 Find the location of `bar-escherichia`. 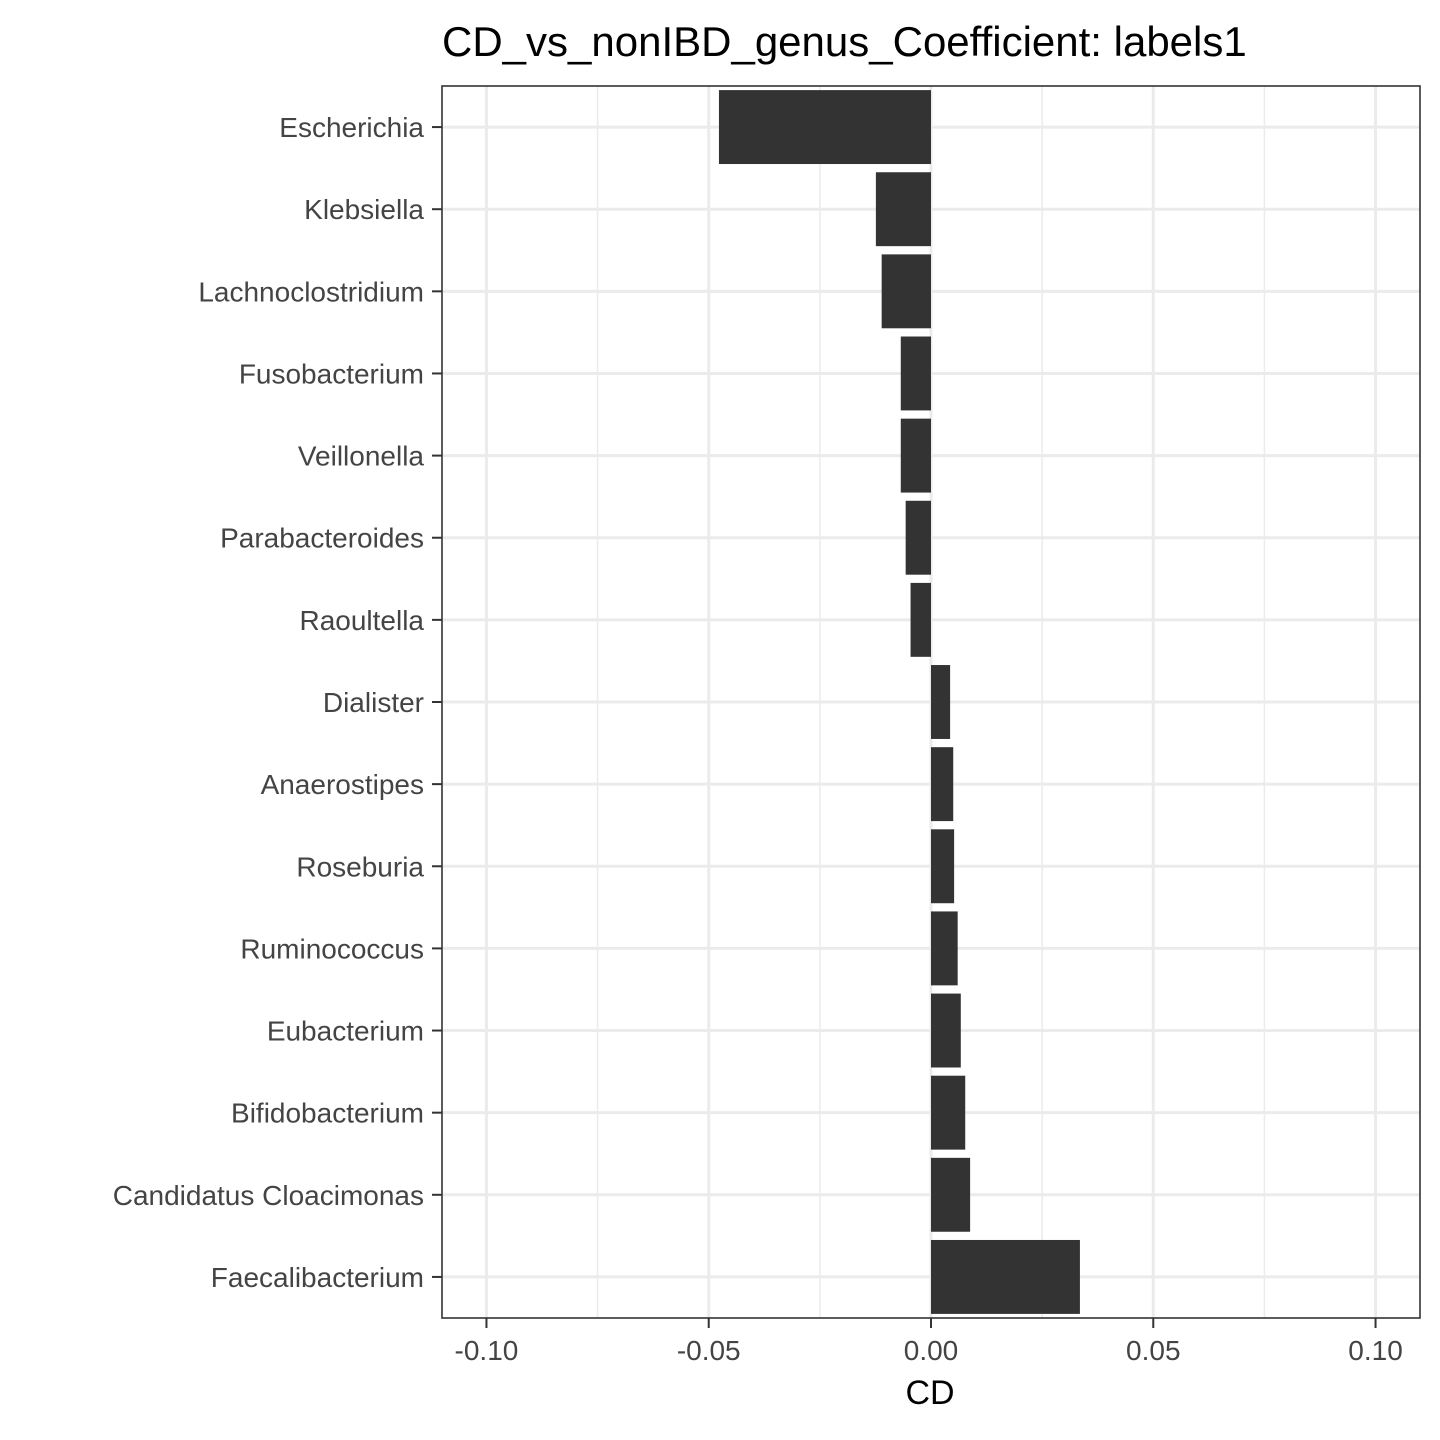

bar-escherichia is located at coordinates (824, 127).